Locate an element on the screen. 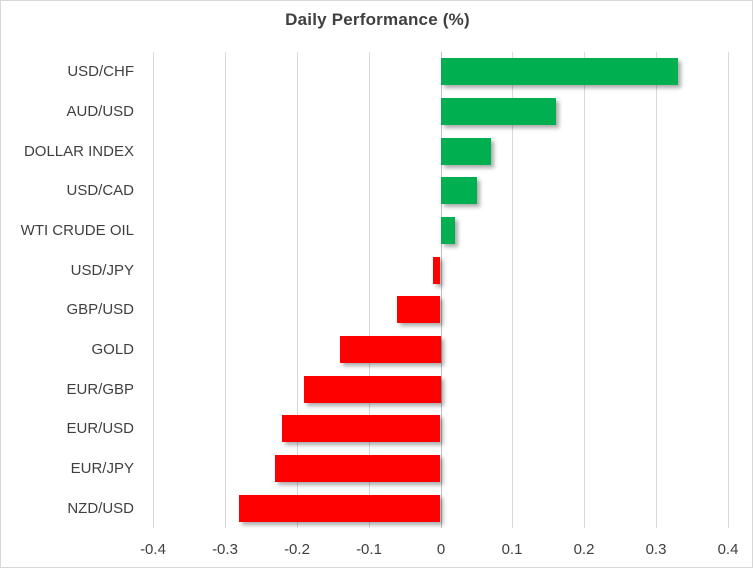 The width and height of the screenshot is (753, 568). x-tick-label: 0.1 is located at coordinates (512, 549).